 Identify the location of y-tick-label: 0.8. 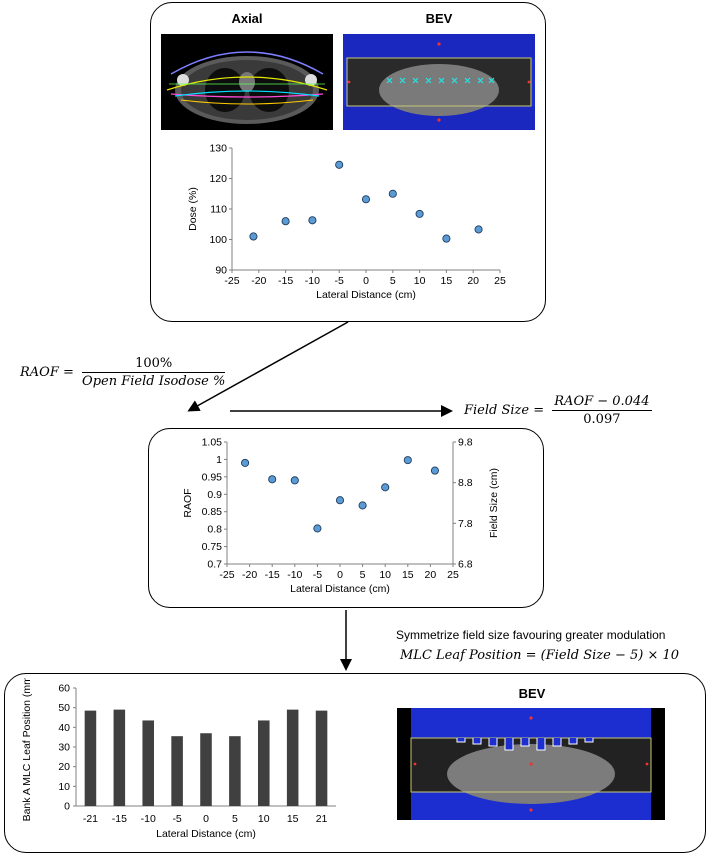
(214, 530).